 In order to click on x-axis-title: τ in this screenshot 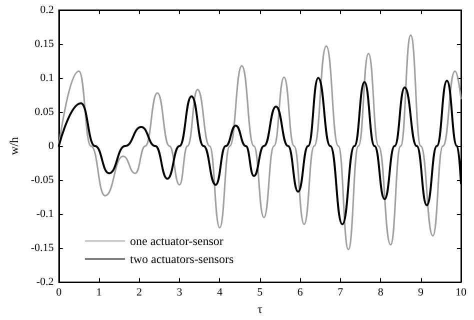, I will do `click(259, 309)`.